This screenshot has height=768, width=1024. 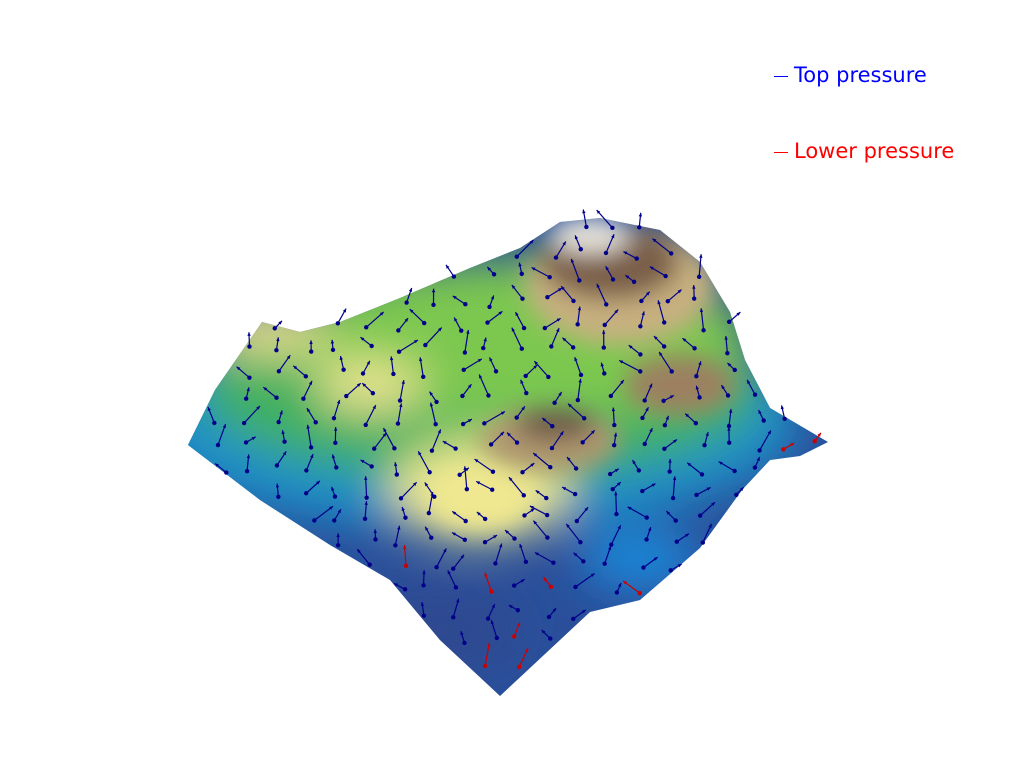 I want to click on legend-label: Top pressure, so click(x=860, y=75).